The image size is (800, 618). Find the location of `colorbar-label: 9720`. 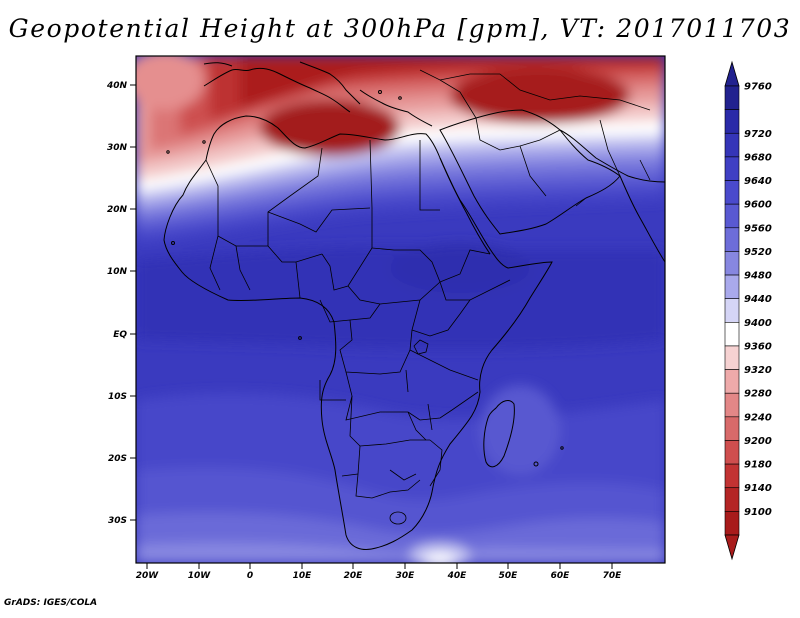

colorbar-label: 9720 is located at coordinates (758, 134).